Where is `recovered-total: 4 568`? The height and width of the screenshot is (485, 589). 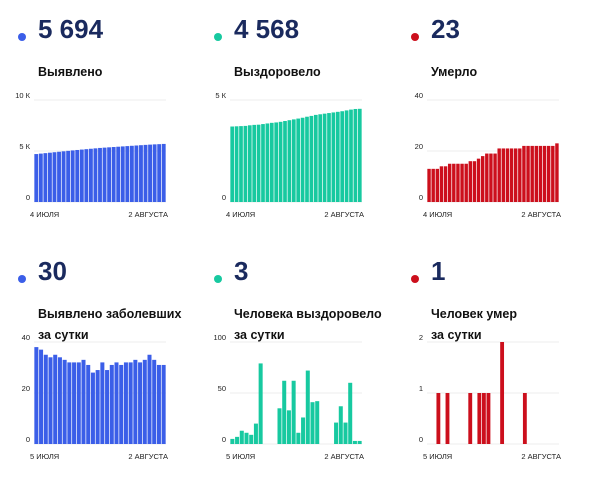 recovered-total: 4 568 is located at coordinates (267, 29).